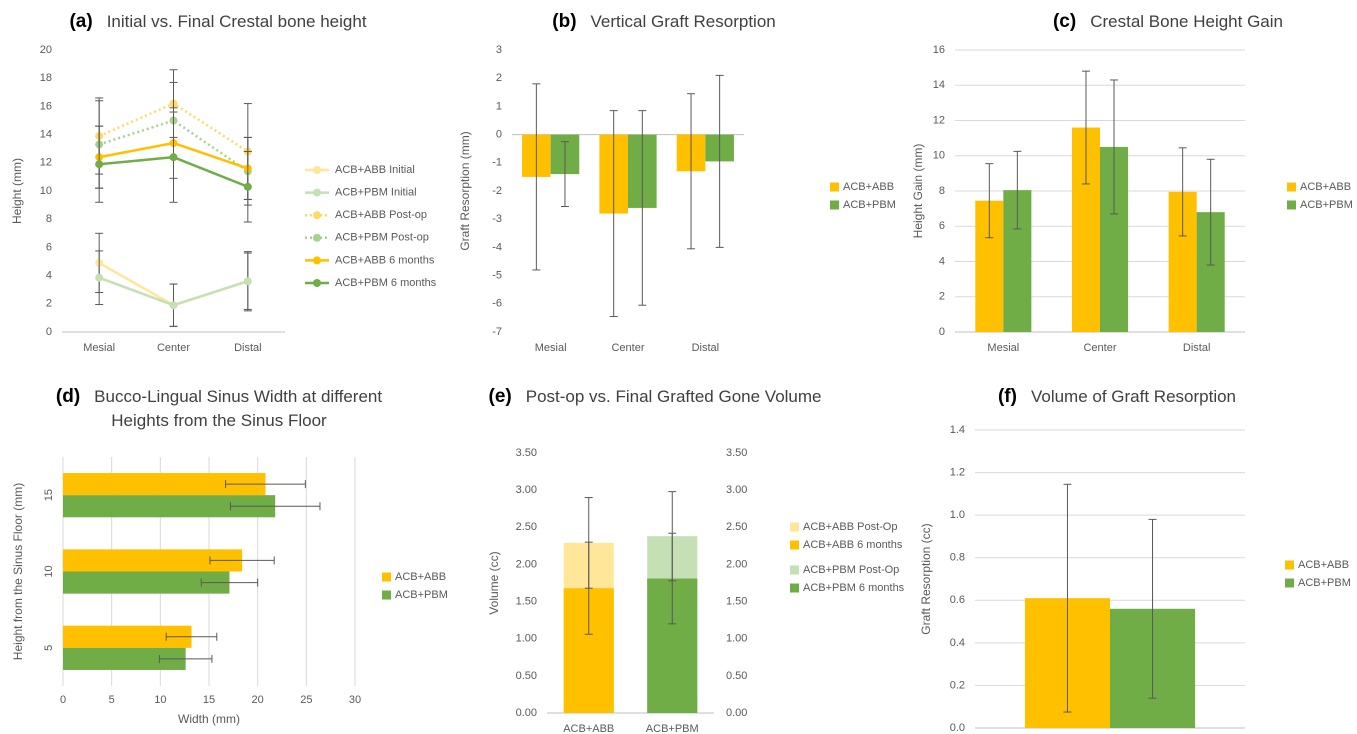 The image size is (1357, 734). Describe the element at coordinates (851, 570) in the screenshot. I see `legend-label: ACB+PBM Post-Op` at that location.